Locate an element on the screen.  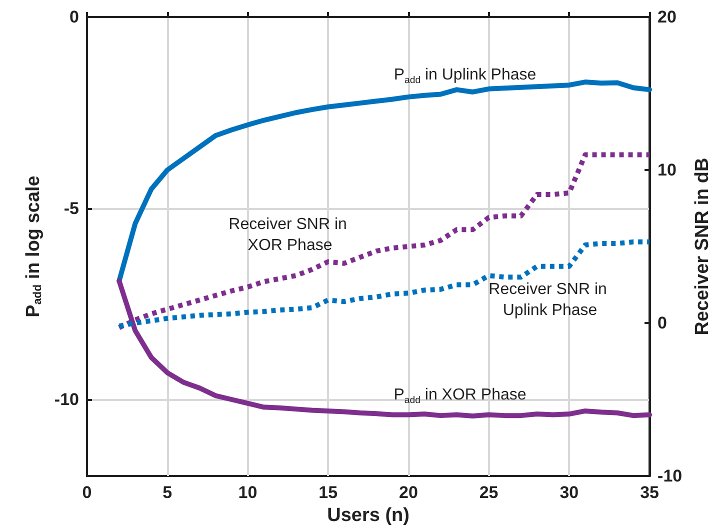
series-label: Receiver SNR in Uplink Phase is located at coordinates (550, 300).